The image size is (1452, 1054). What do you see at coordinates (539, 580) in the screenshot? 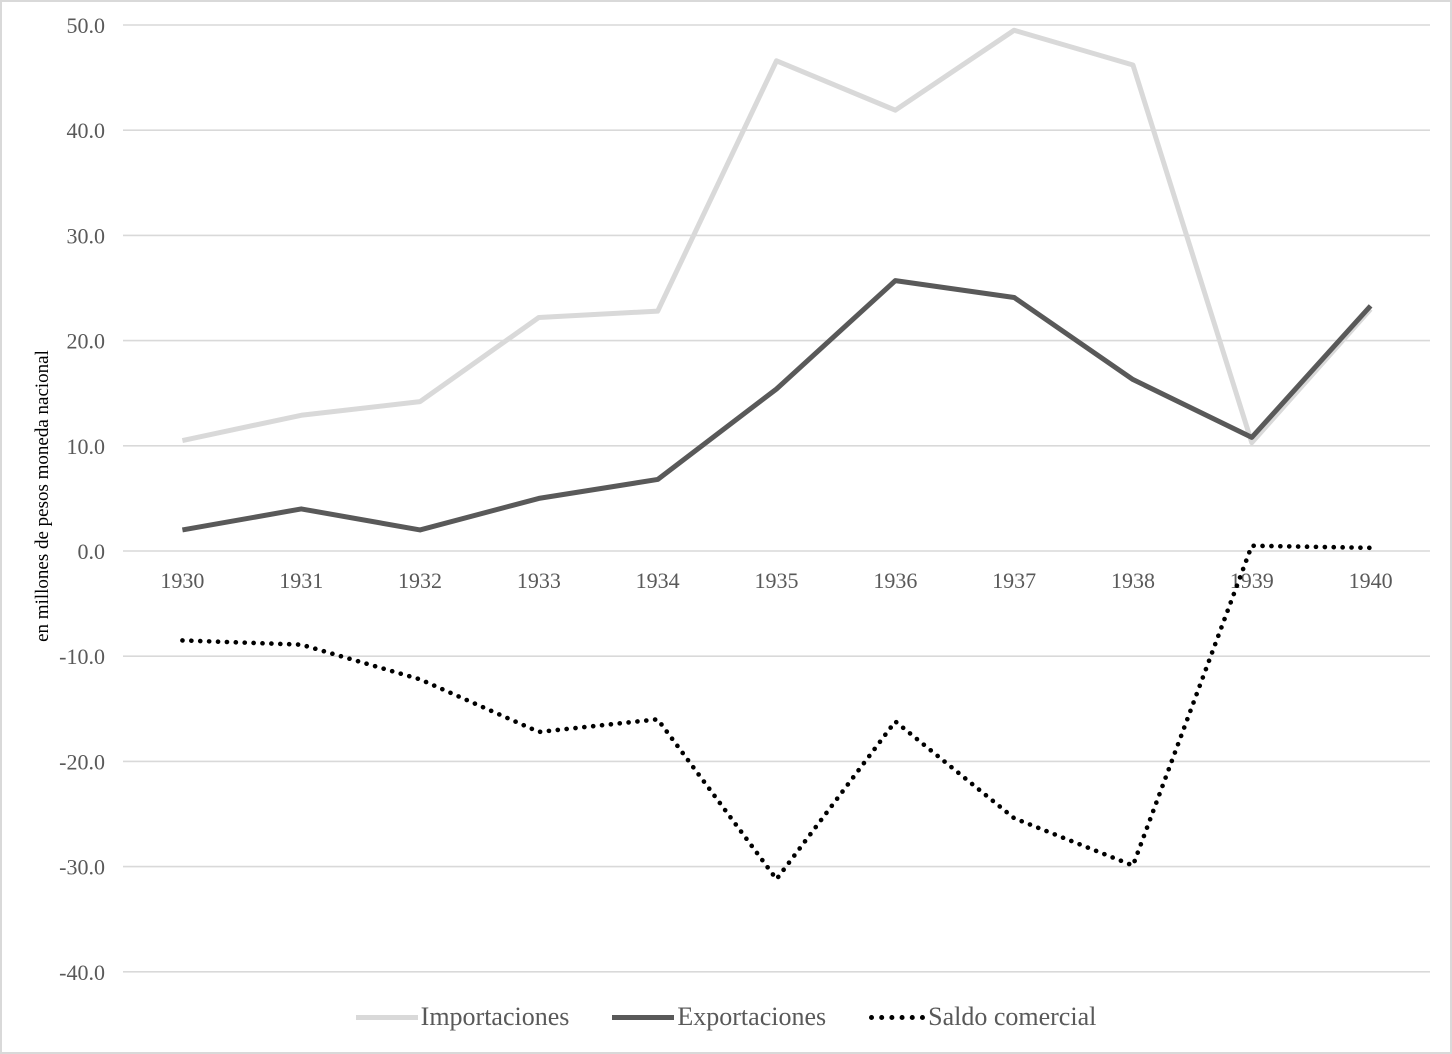
I see `x-tick-label: 1933` at bounding box center [539, 580].